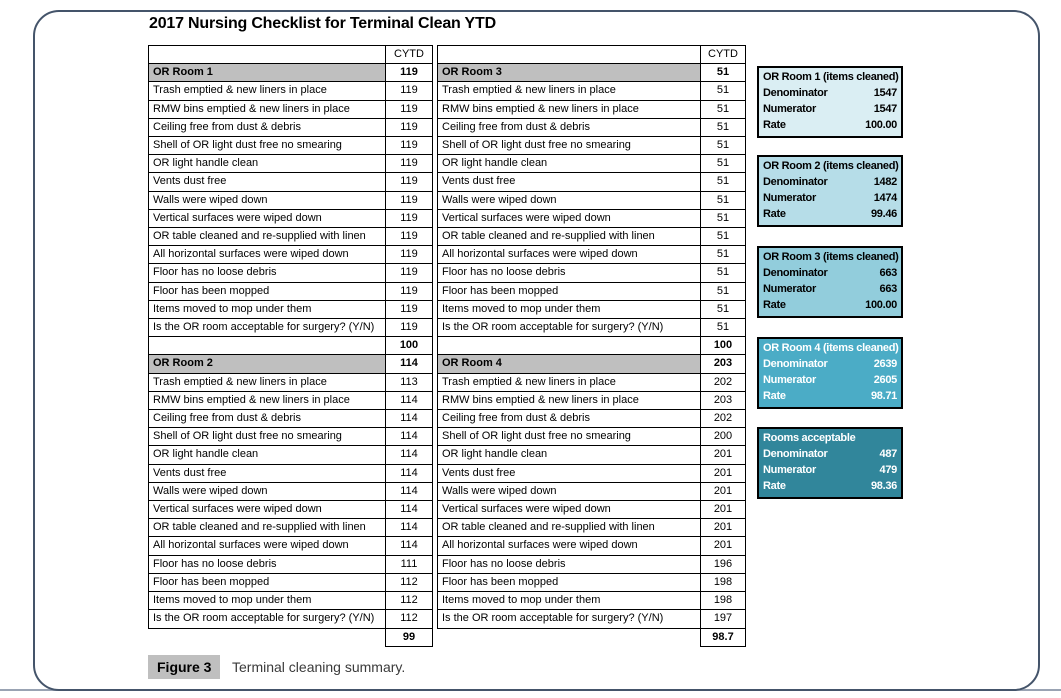 This screenshot has height=698, width=1061. Describe the element at coordinates (267, 127) in the screenshot. I see `checklist-item-label: Ceiling free from dust & debris` at that location.